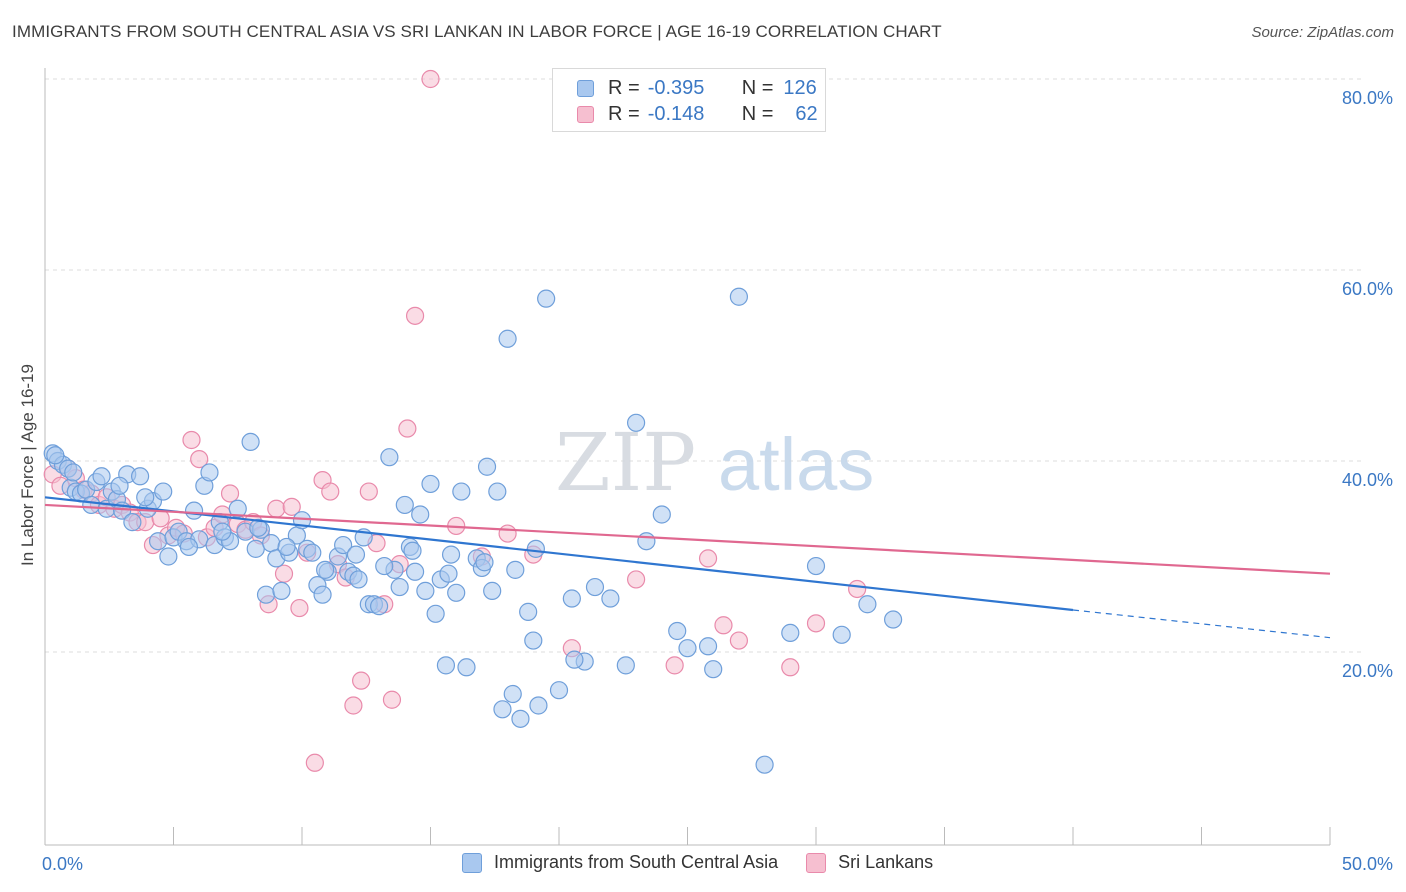 Image resolution: width=1406 pixels, height=892 pixels. Describe the element at coordinates (27, 465) in the screenshot. I see `y-axis-label: In Labor Force | Age 16-19` at that location.